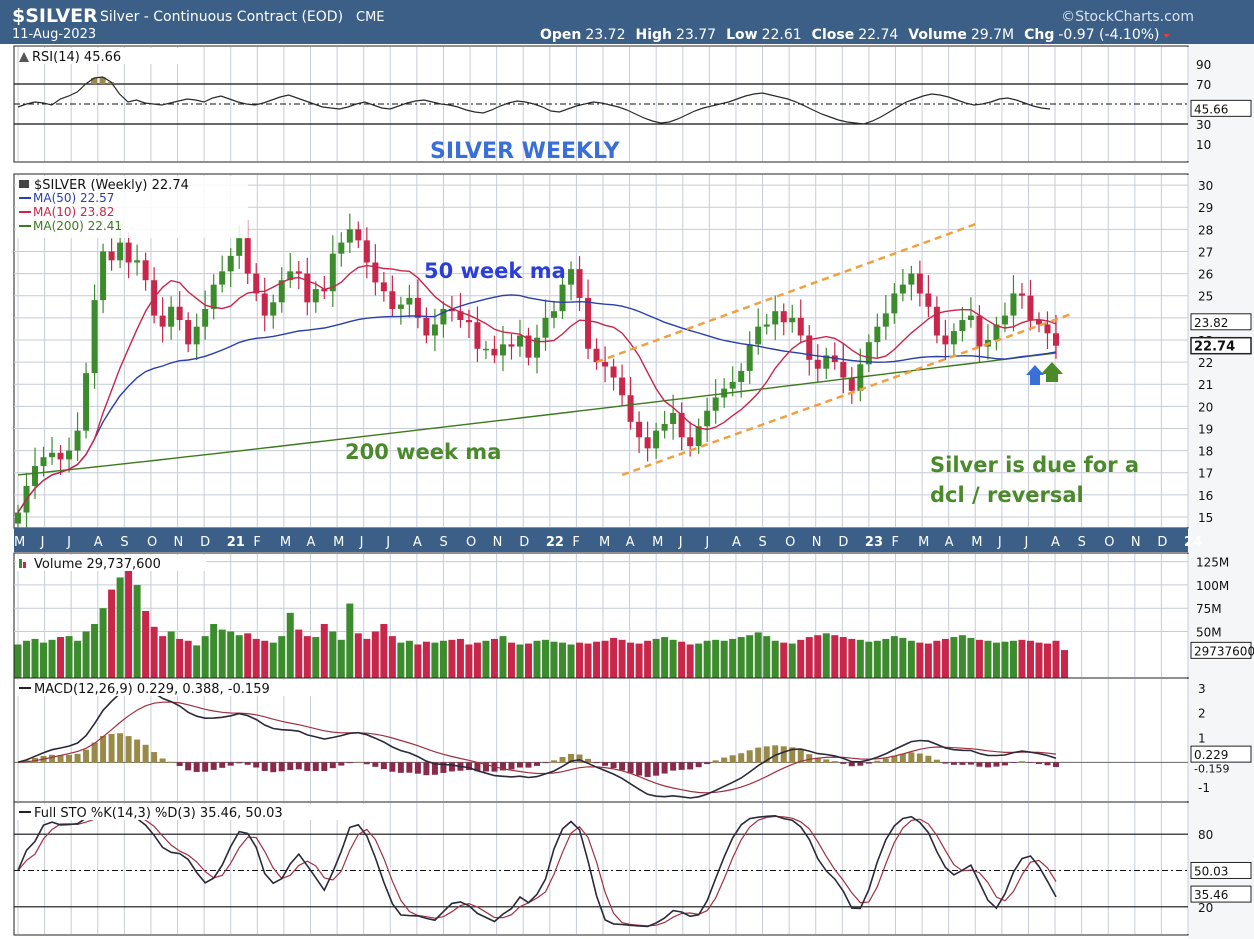 This screenshot has width=1254, height=939. Describe the element at coordinates (1205, 474) in the screenshot. I see `price-tick: 17` at that location.